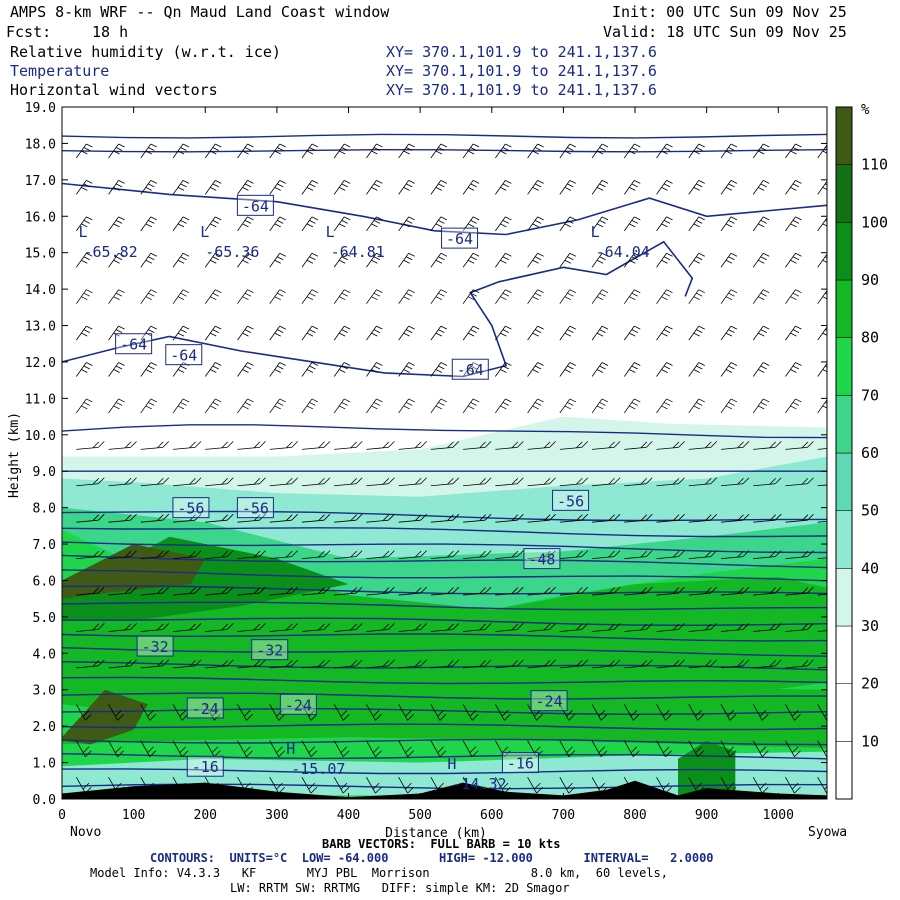 The height and width of the screenshot is (900, 900). What do you see at coordinates (205, 767) in the screenshot?
I see `temp-label: -16` at bounding box center [205, 767].